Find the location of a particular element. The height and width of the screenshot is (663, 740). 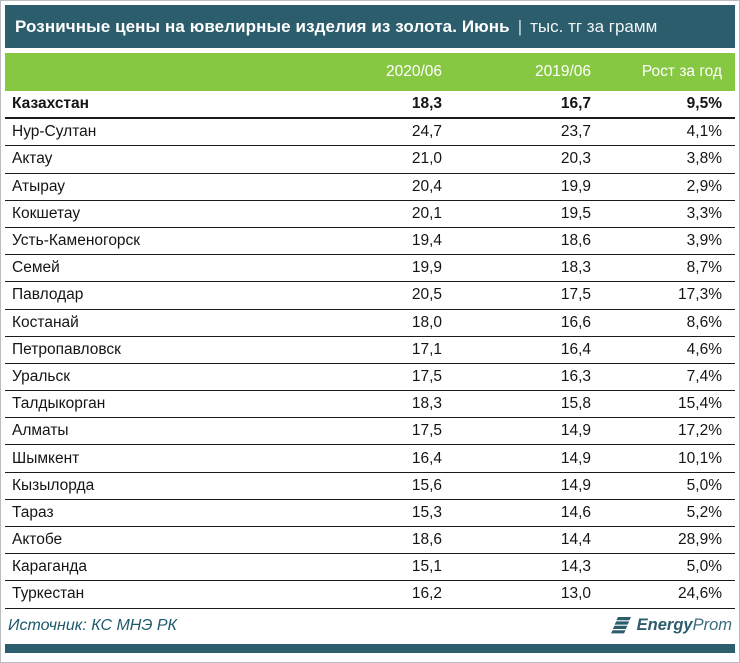

price-2019-cell: 18,6 is located at coordinates (522, 241).